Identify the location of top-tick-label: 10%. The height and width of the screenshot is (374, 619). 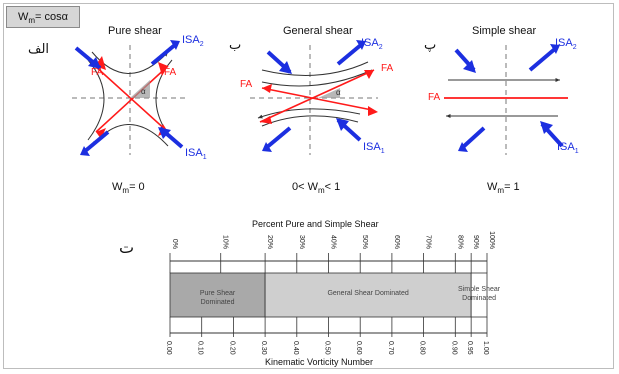
(225, 242).